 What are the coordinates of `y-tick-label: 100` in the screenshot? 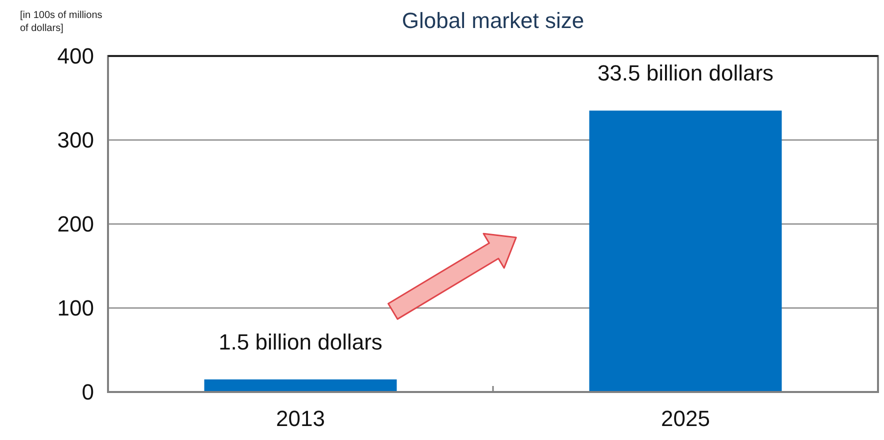 It's located at (75, 308).